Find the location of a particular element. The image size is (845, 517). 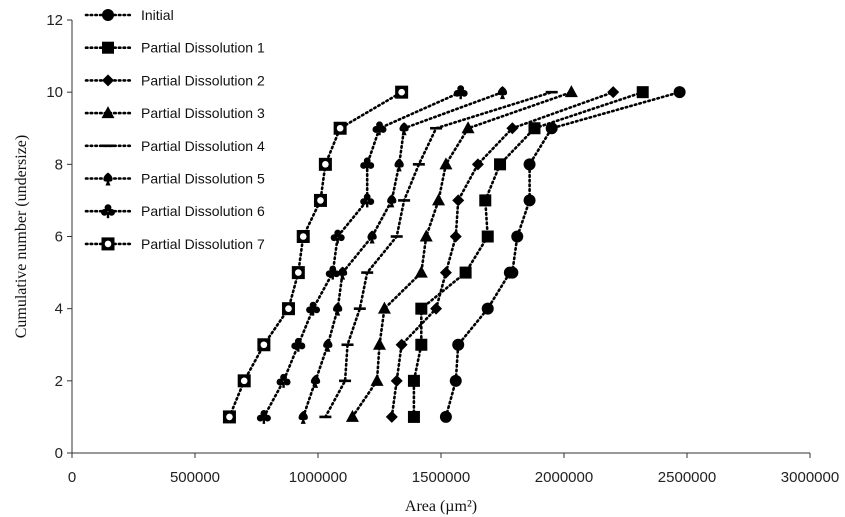

x-tick-label: 0 is located at coordinates (72, 477).